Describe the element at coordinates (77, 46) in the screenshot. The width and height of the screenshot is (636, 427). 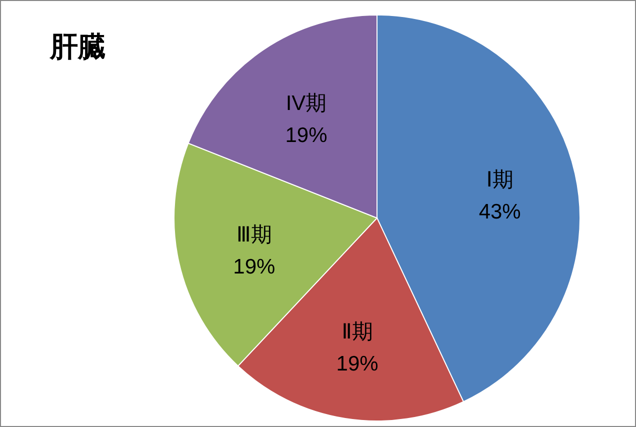
I see `text: 肝臓` at that location.